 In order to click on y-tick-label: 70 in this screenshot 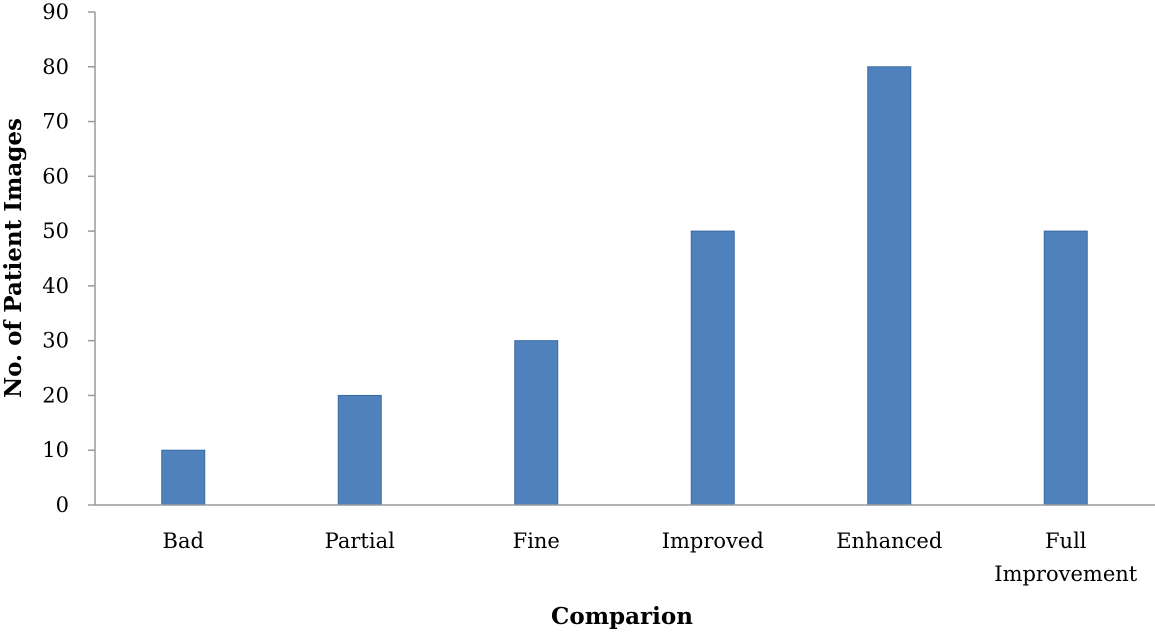, I will do `click(55, 122)`.